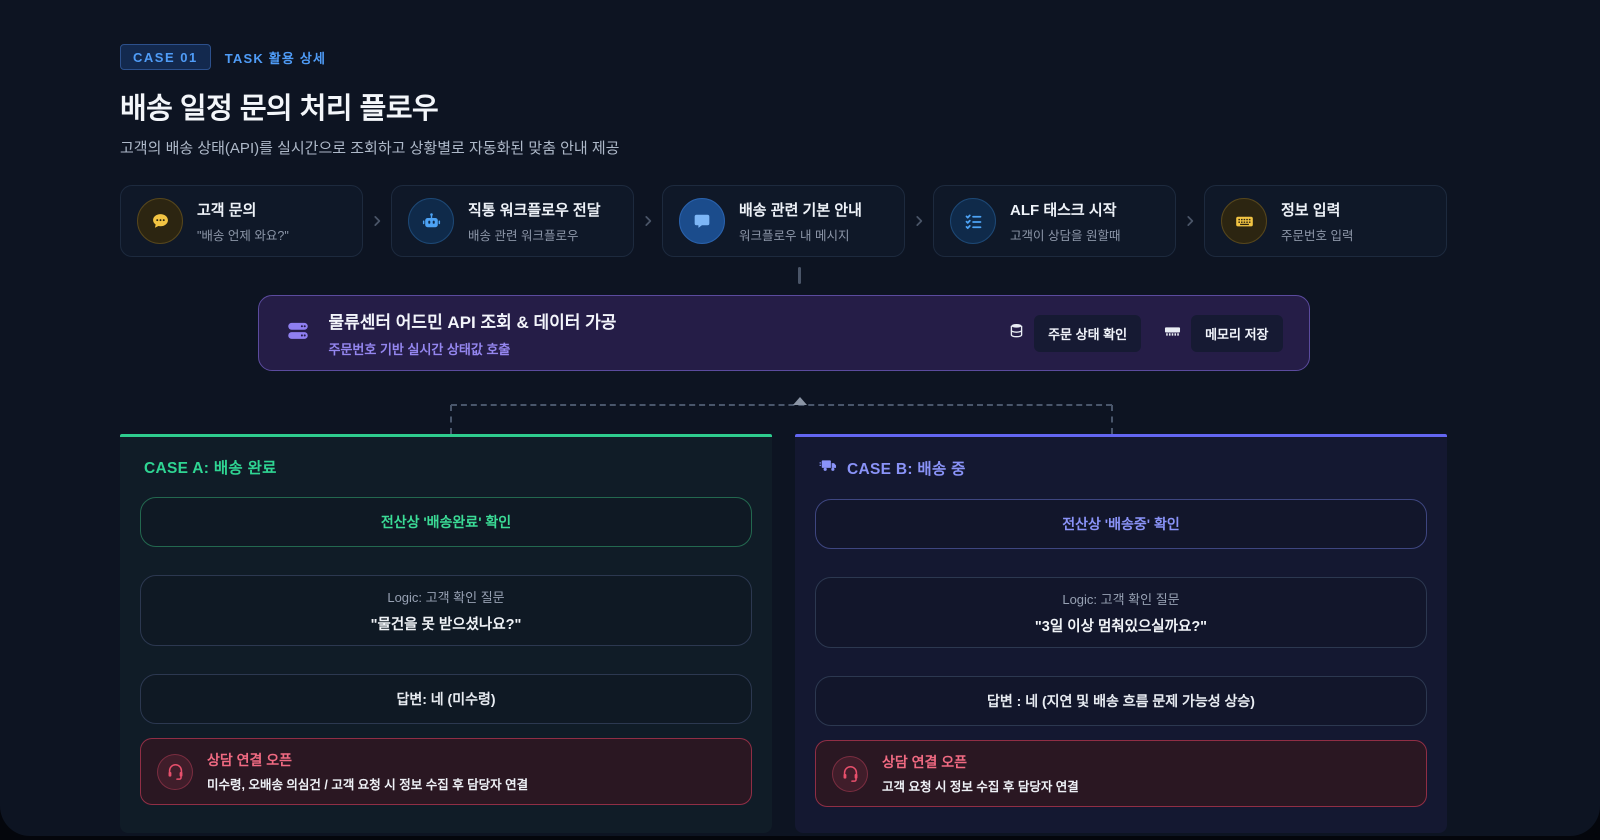  What do you see at coordinates (446, 610) in the screenshot?
I see `case-a-logic-pill: Logic: 고객 확인 질문 "물건을 못 받으셨나요?"` at bounding box center [446, 610].